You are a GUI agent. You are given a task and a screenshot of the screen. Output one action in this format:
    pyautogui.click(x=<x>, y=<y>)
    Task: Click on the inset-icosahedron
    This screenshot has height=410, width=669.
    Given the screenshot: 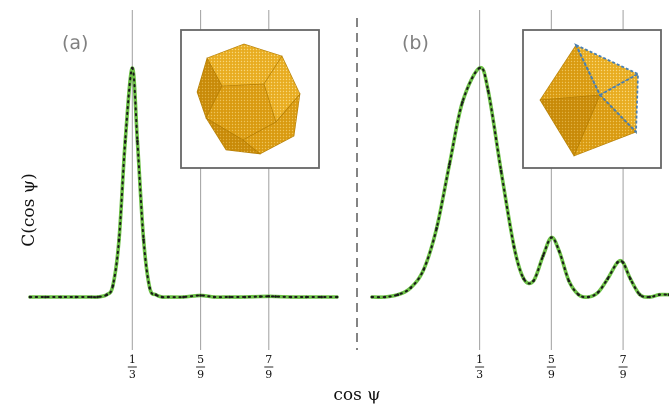 What is the action you would take?
    pyautogui.click(x=592, y=99)
    